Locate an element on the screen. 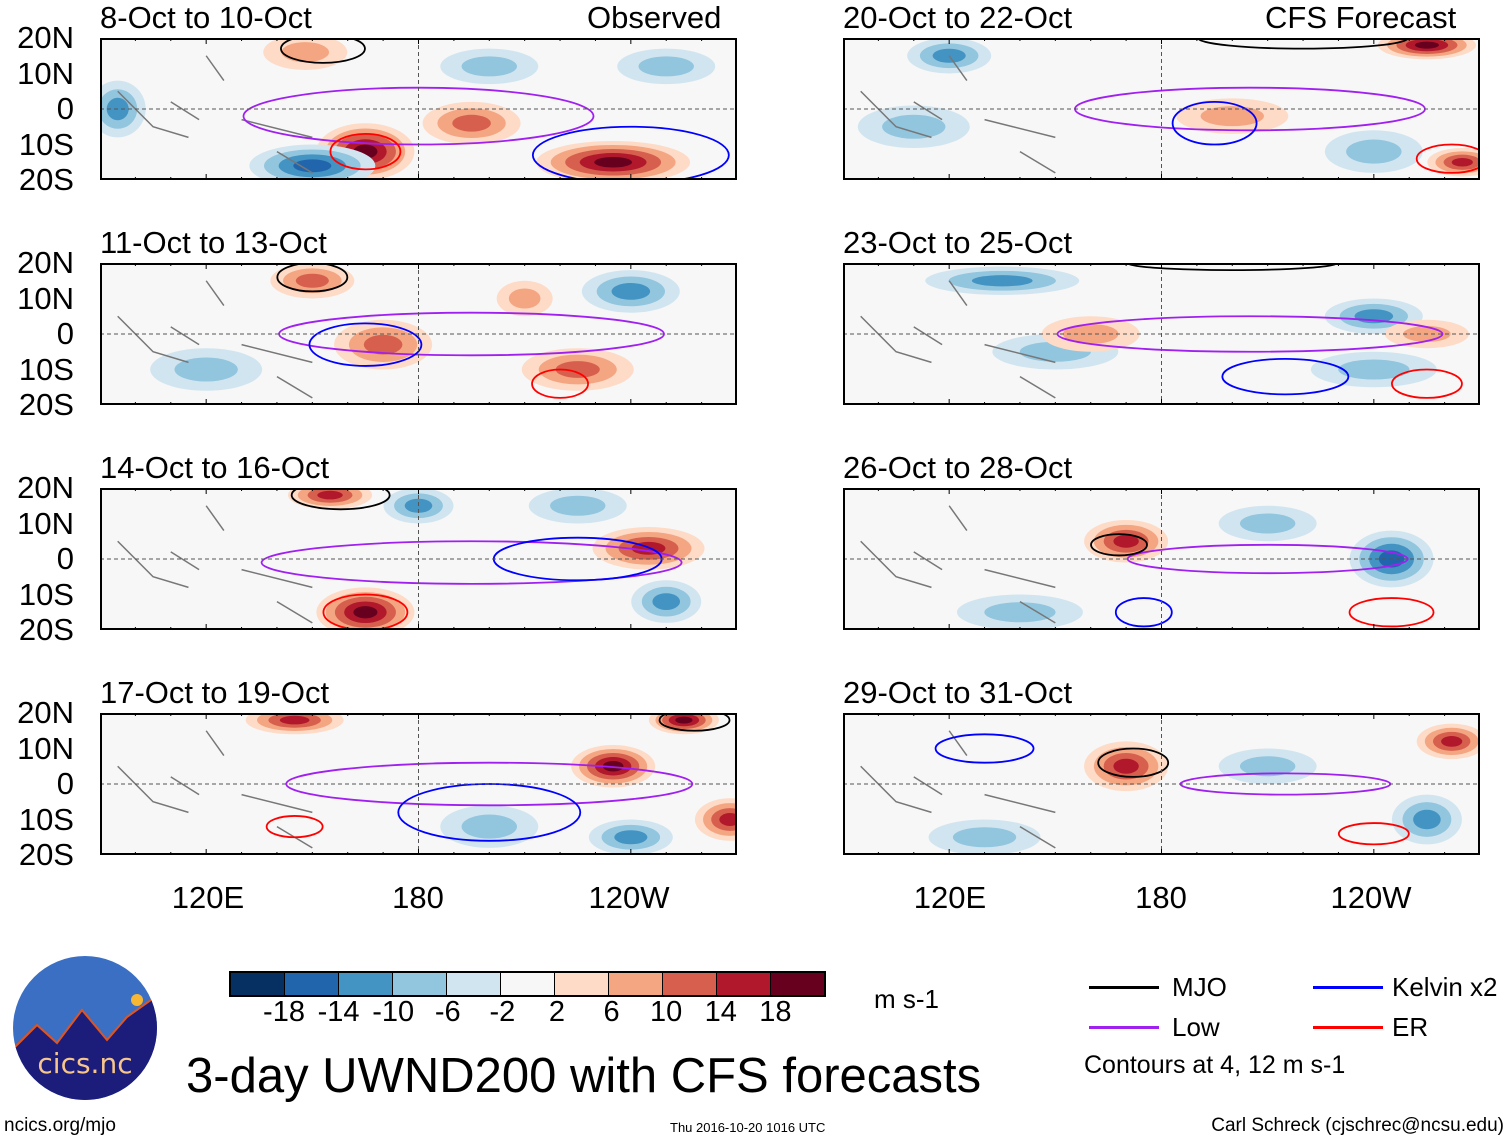 The width and height of the screenshot is (1510, 1142). legend-line-kelvin is located at coordinates (1348, 987).